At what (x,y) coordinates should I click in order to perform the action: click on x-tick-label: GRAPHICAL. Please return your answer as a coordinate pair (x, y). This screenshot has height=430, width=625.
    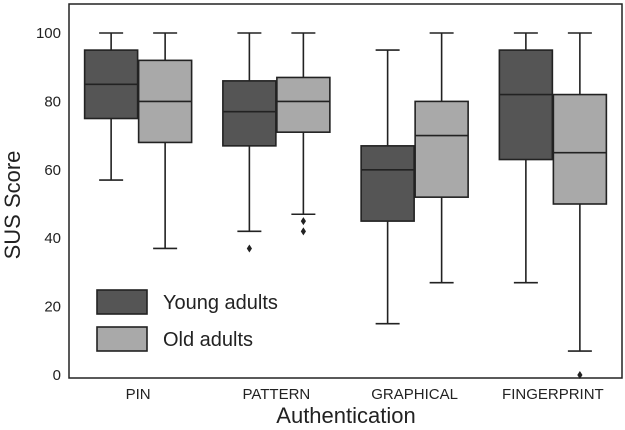
    Looking at the image, I should click on (414, 394).